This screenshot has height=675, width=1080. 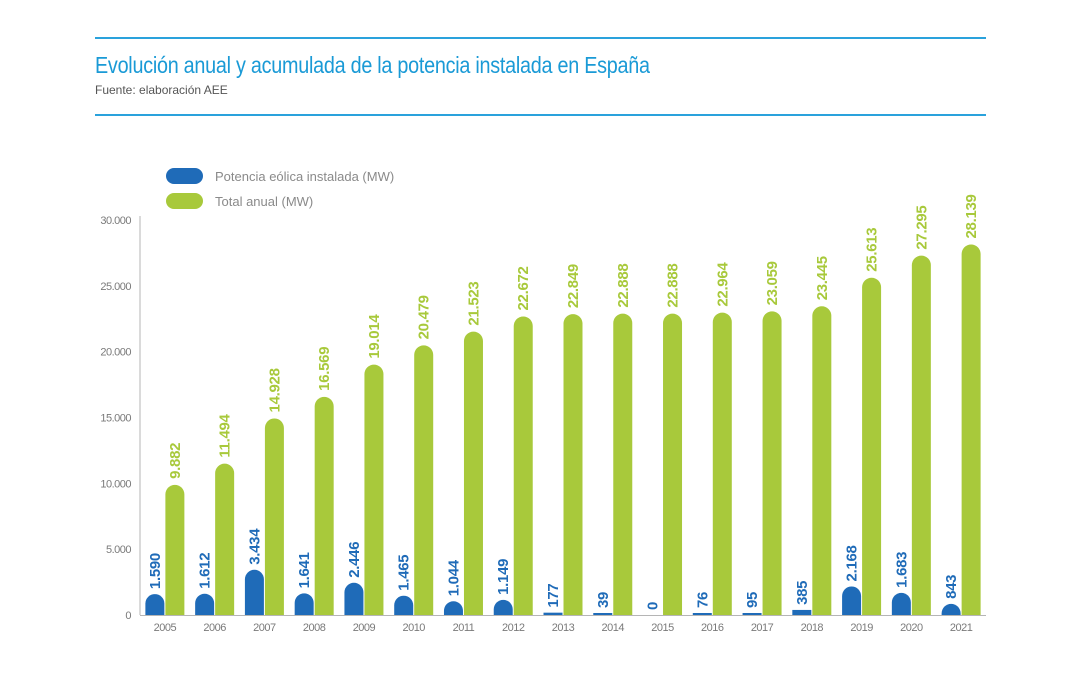 What do you see at coordinates (155, 604) in the screenshot?
I see `bar-blue-2005` at bounding box center [155, 604].